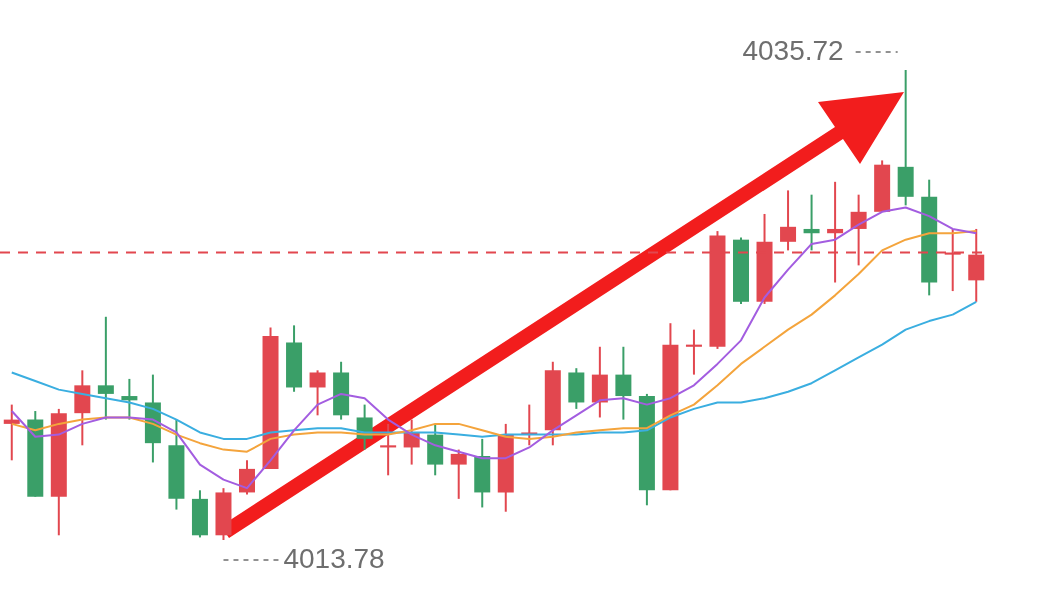 This screenshot has height=599, width=1043. I want to click on text: 4035.72, so click(793, 50).